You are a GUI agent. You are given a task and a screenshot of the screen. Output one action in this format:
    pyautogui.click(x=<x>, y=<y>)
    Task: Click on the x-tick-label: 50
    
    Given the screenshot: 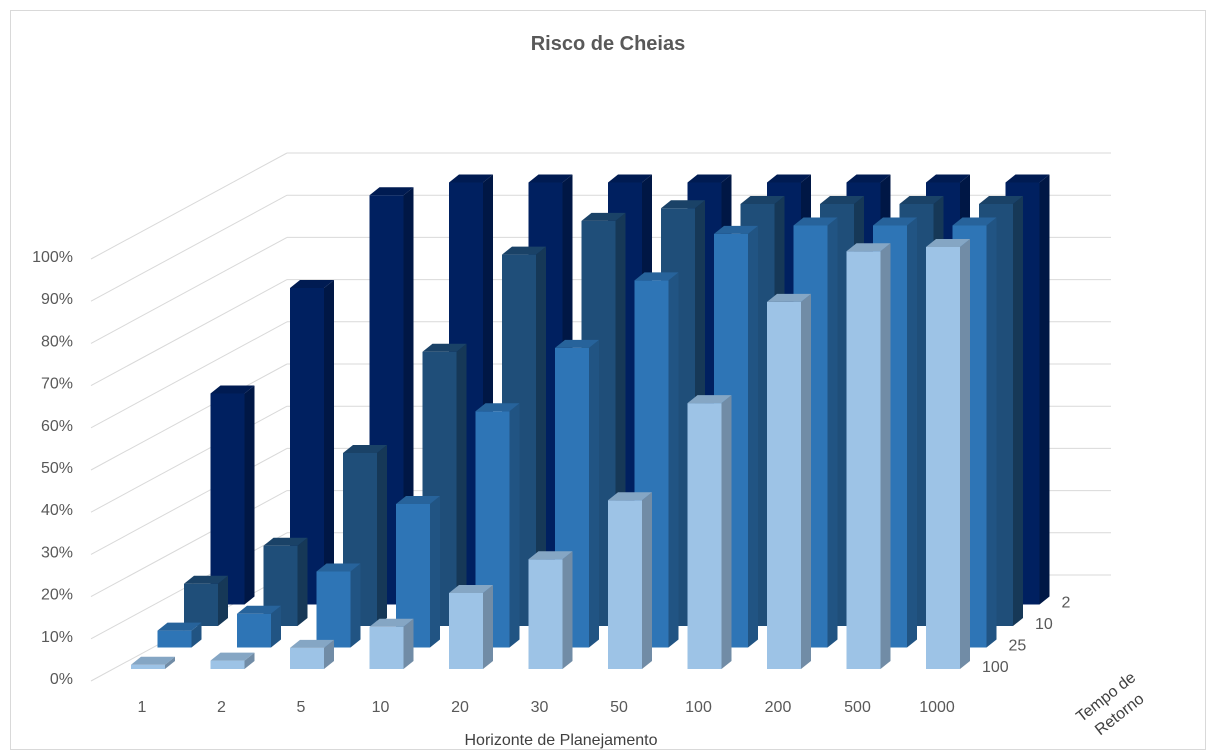 What is the action you would take?
    pyautogui.click(x=619, y=707)
    